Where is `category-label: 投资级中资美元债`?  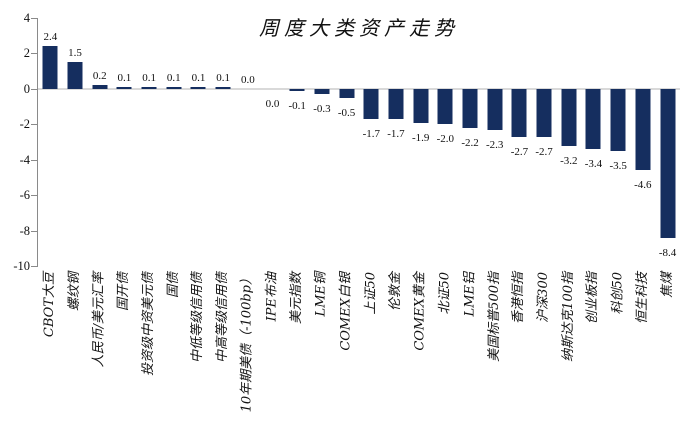
category-label: 投资级中资美元债 is located at coordinates (149, 324).